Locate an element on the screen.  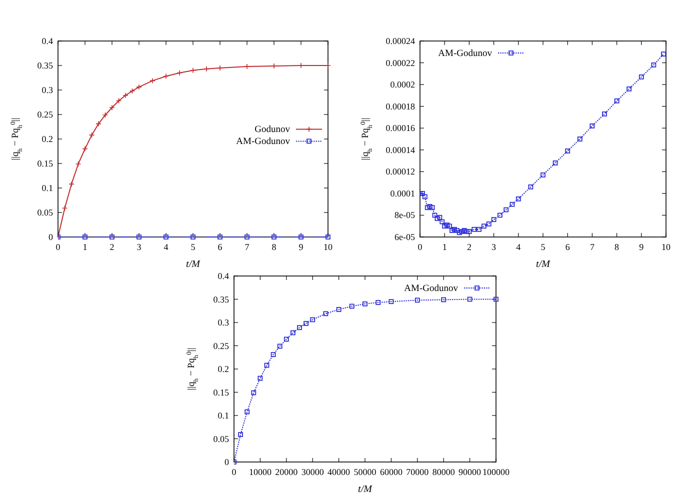
y-tick-label: 0.00024 is located at coordinates (401, 41).